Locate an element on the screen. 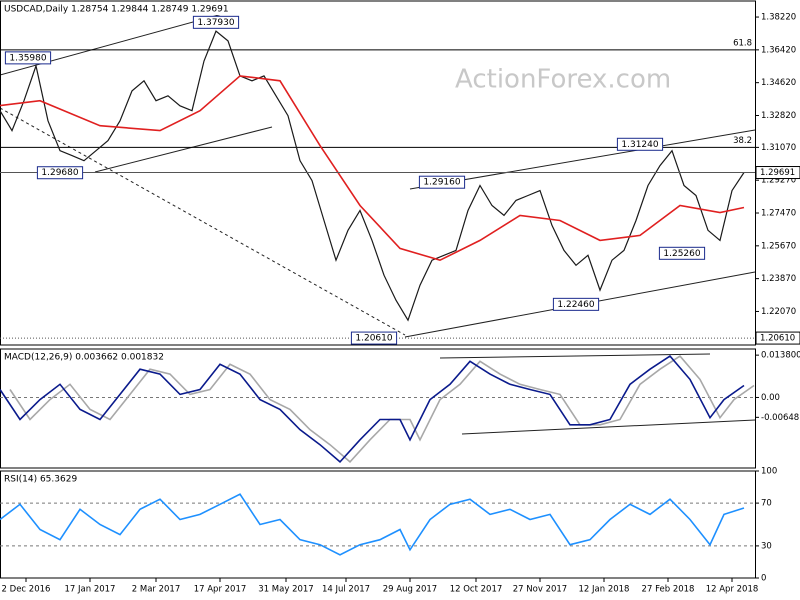  y-tick-label: -0.00648 is located at coordinates (780, 418).